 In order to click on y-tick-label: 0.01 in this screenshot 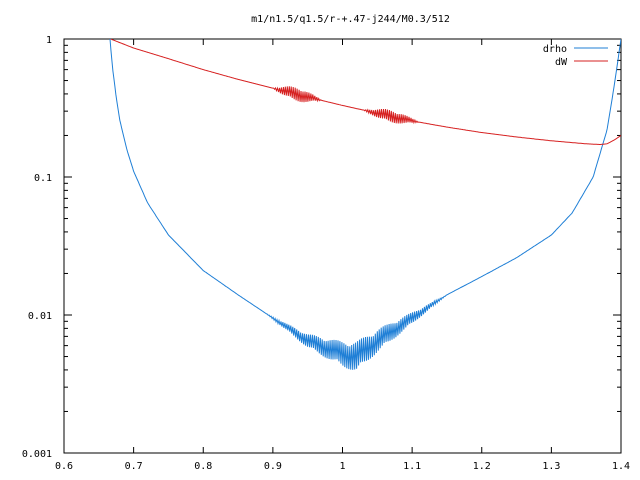, I will do `click(40, 316)`.